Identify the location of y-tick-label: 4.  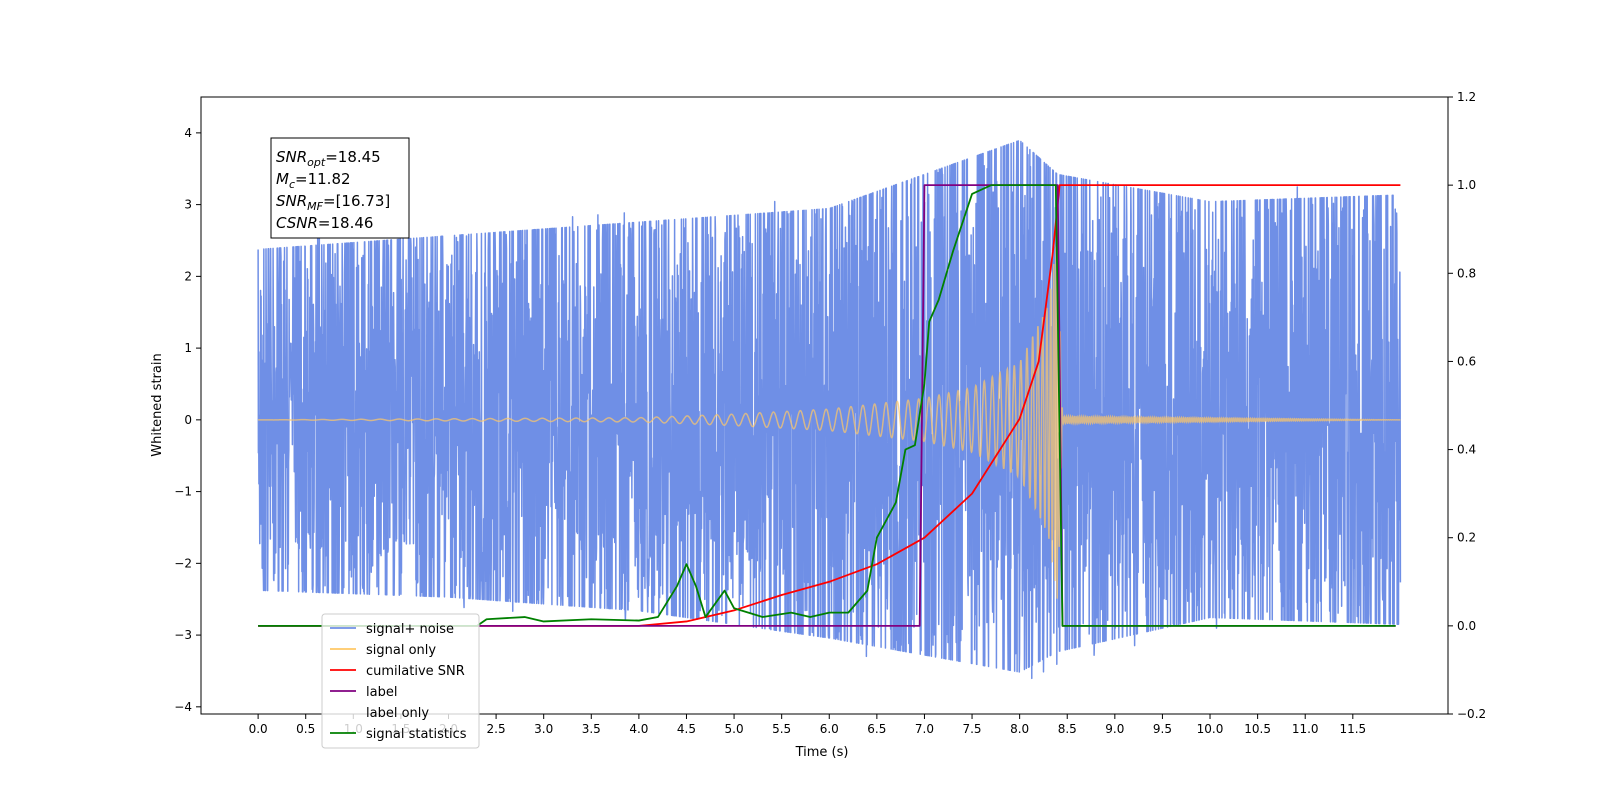
(188, 133).